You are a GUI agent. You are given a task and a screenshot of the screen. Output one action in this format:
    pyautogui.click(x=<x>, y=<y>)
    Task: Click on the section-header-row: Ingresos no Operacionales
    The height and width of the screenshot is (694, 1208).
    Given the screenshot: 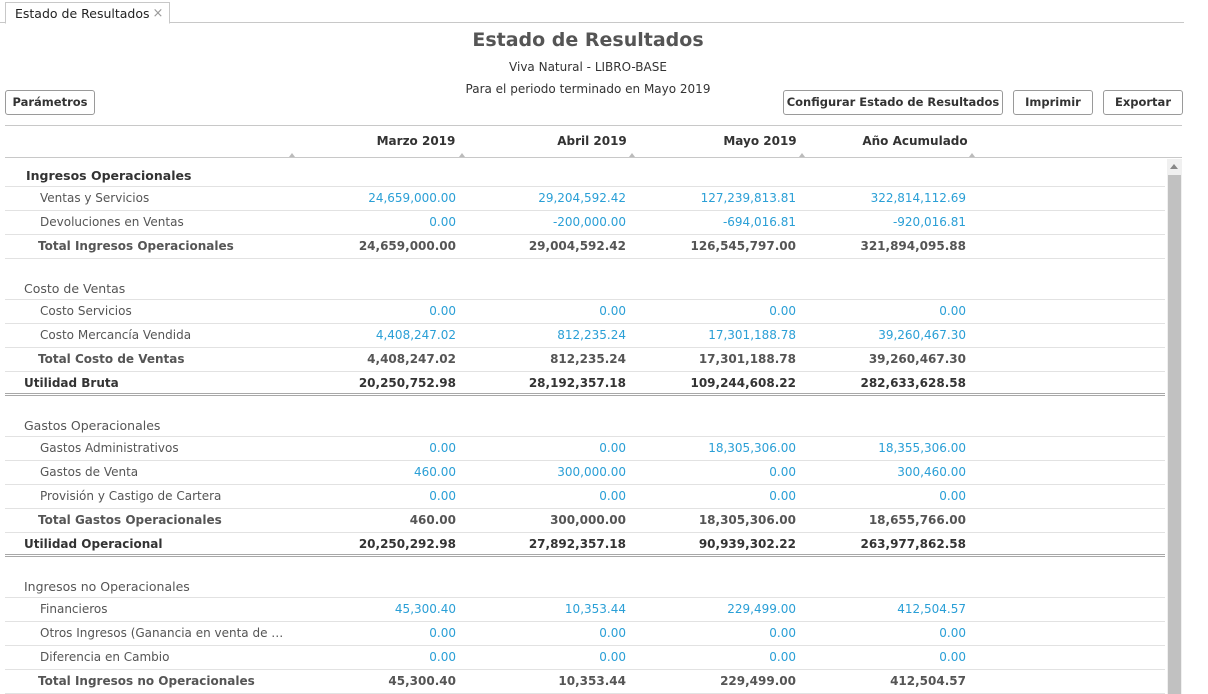 What is the action you would take?
    pyautogui.click(x=585, y=583)
    